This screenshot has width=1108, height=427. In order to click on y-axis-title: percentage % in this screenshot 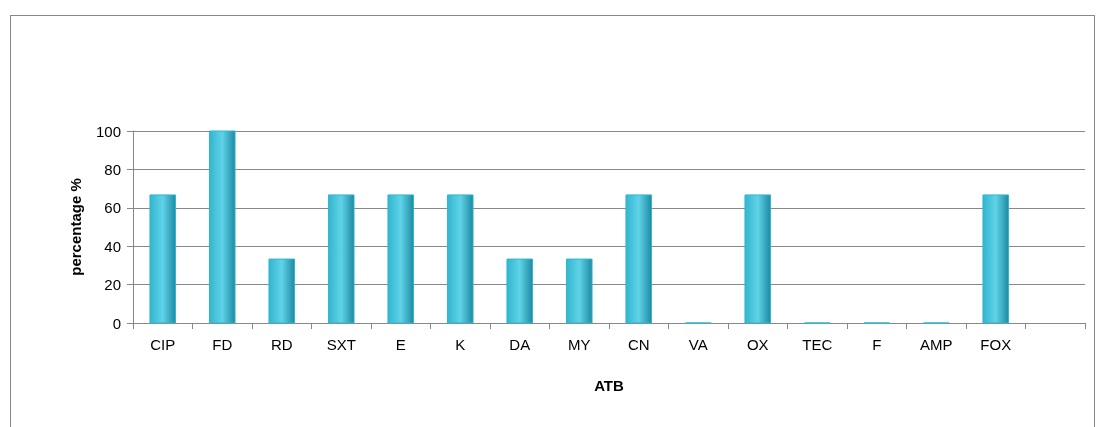, I will do `click(75, 227)`.